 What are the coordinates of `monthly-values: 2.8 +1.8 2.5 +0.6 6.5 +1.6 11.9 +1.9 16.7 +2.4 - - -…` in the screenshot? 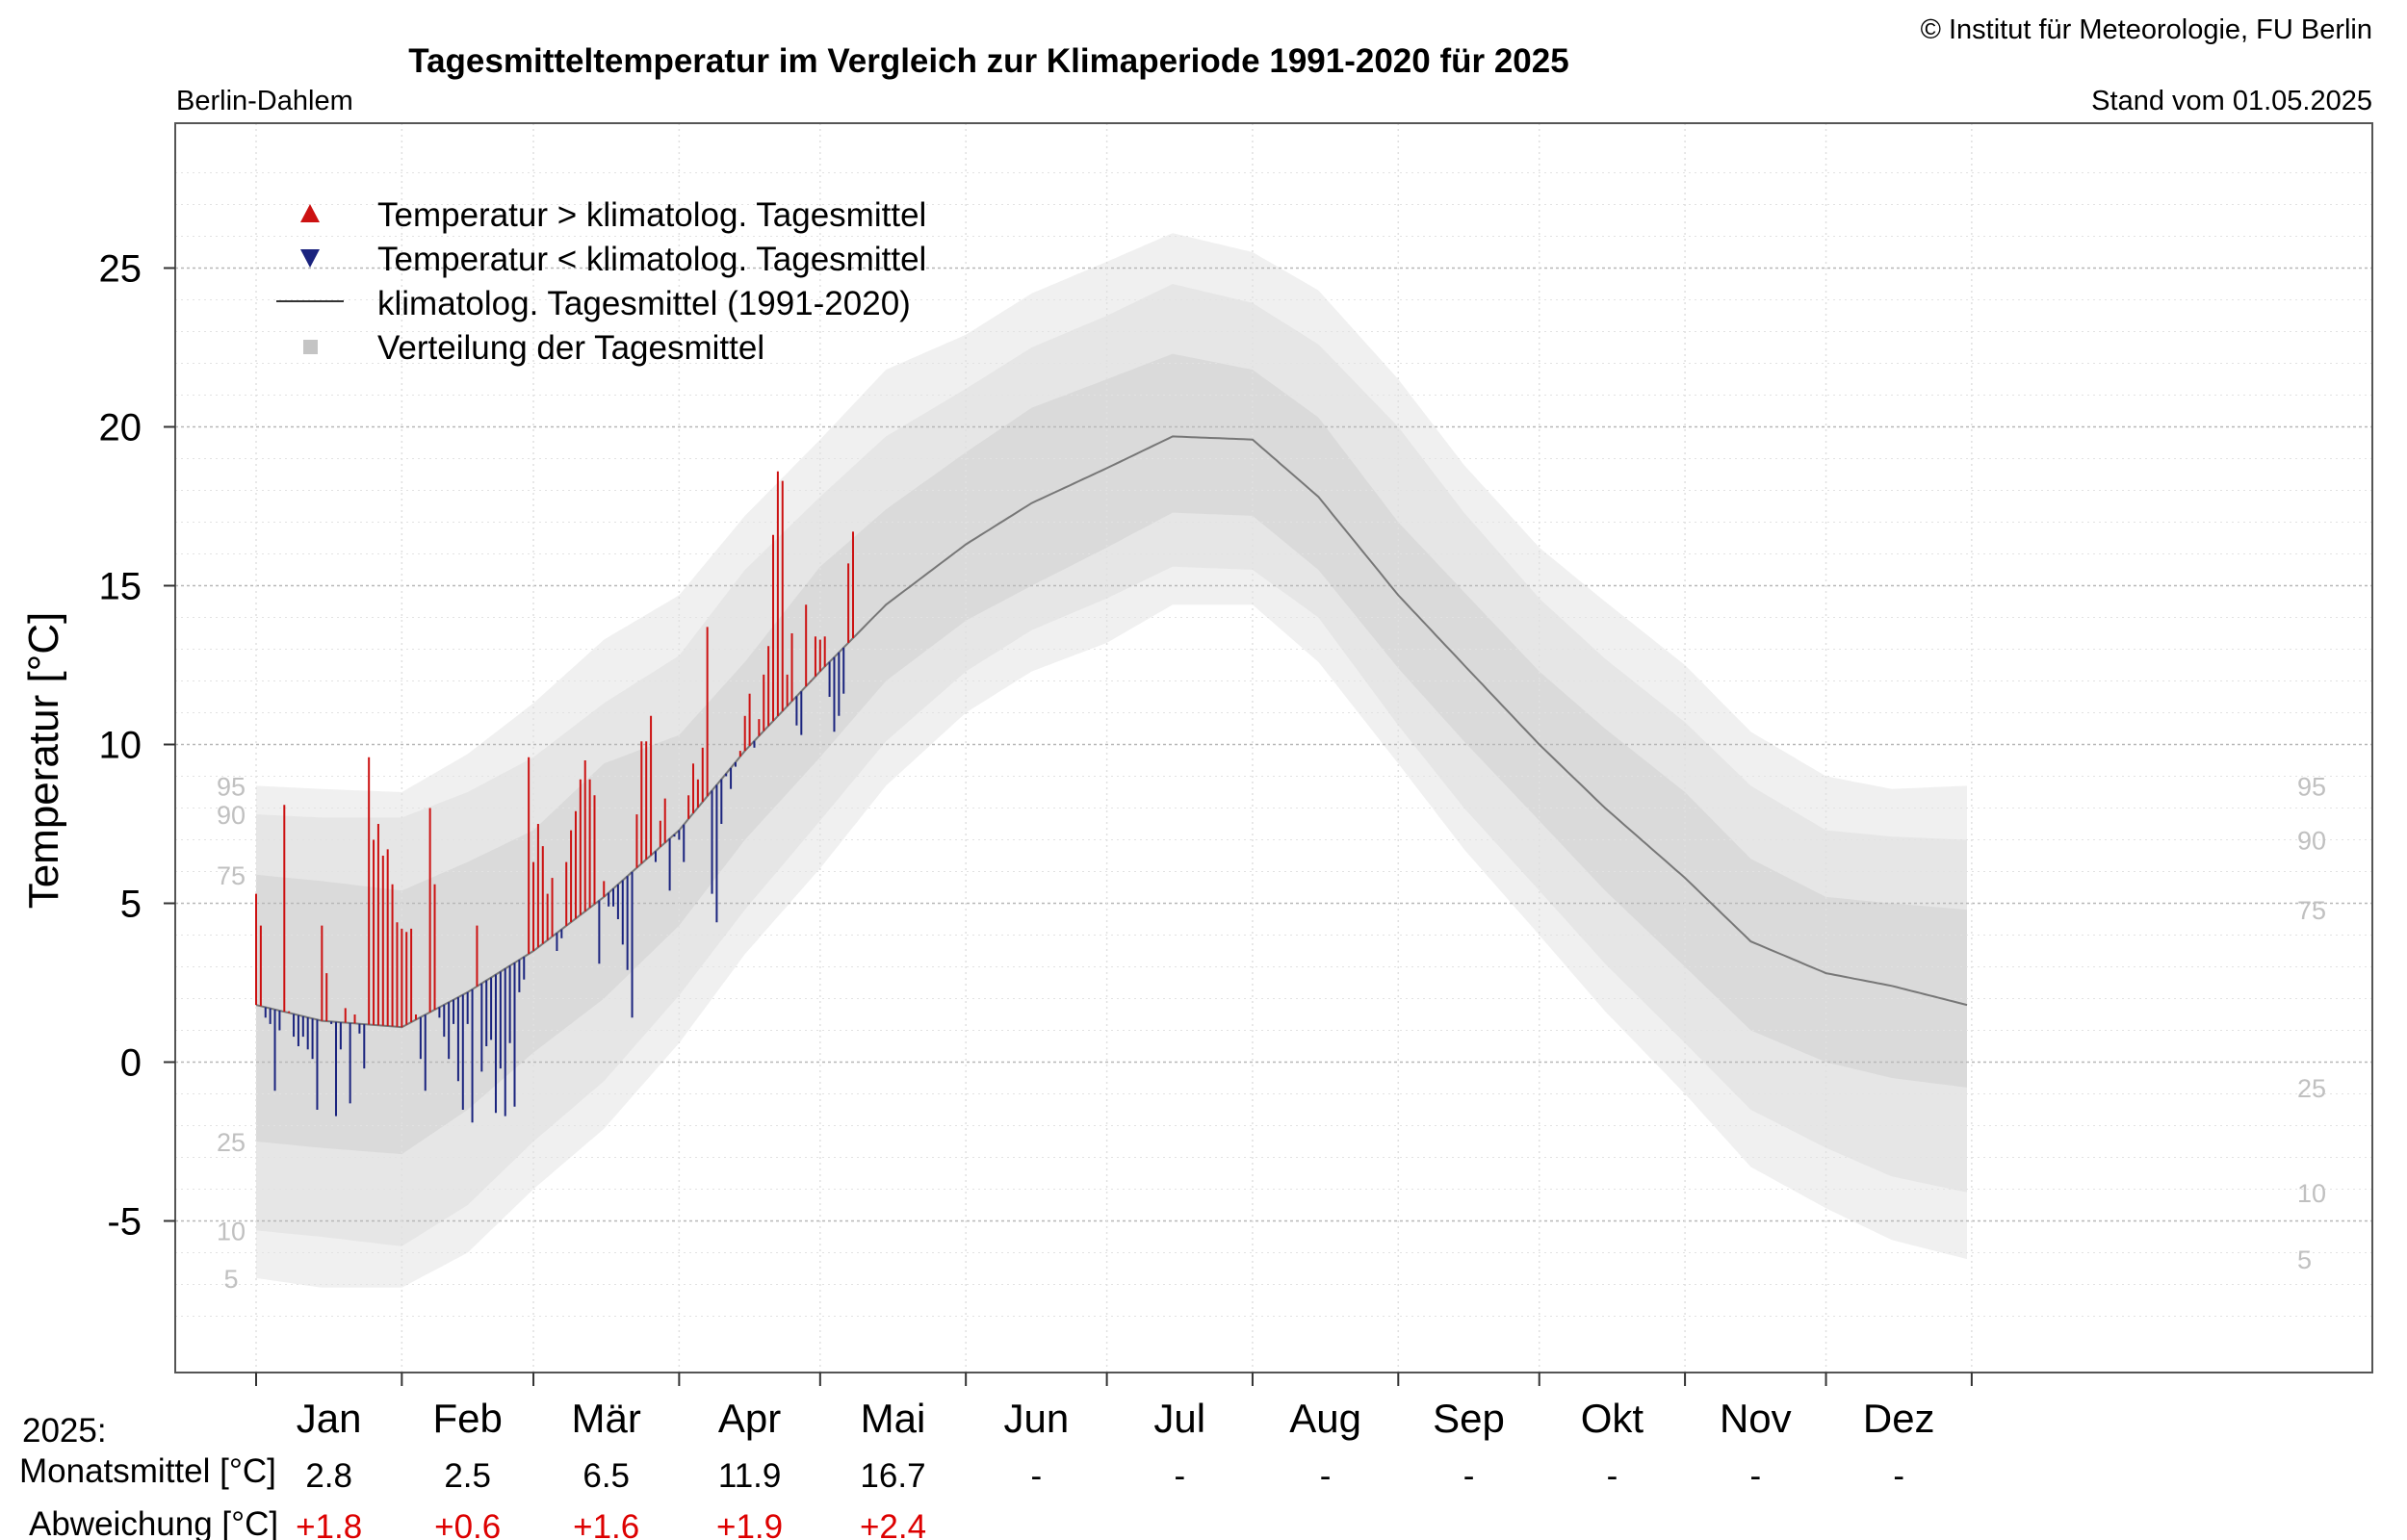 It's located at (1100, 1498).